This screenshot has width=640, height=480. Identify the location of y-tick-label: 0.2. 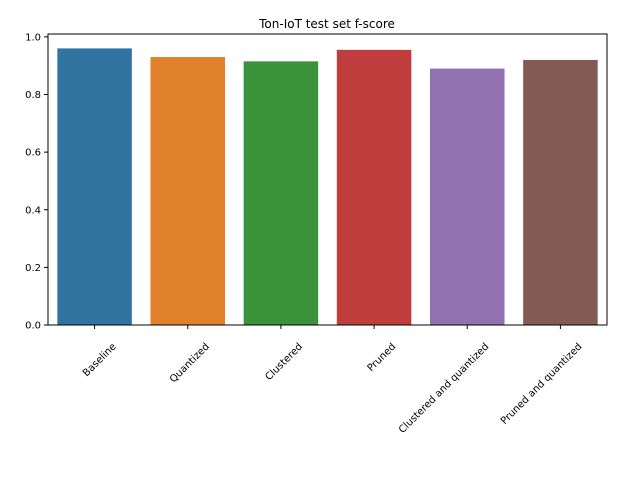
(33, 268).